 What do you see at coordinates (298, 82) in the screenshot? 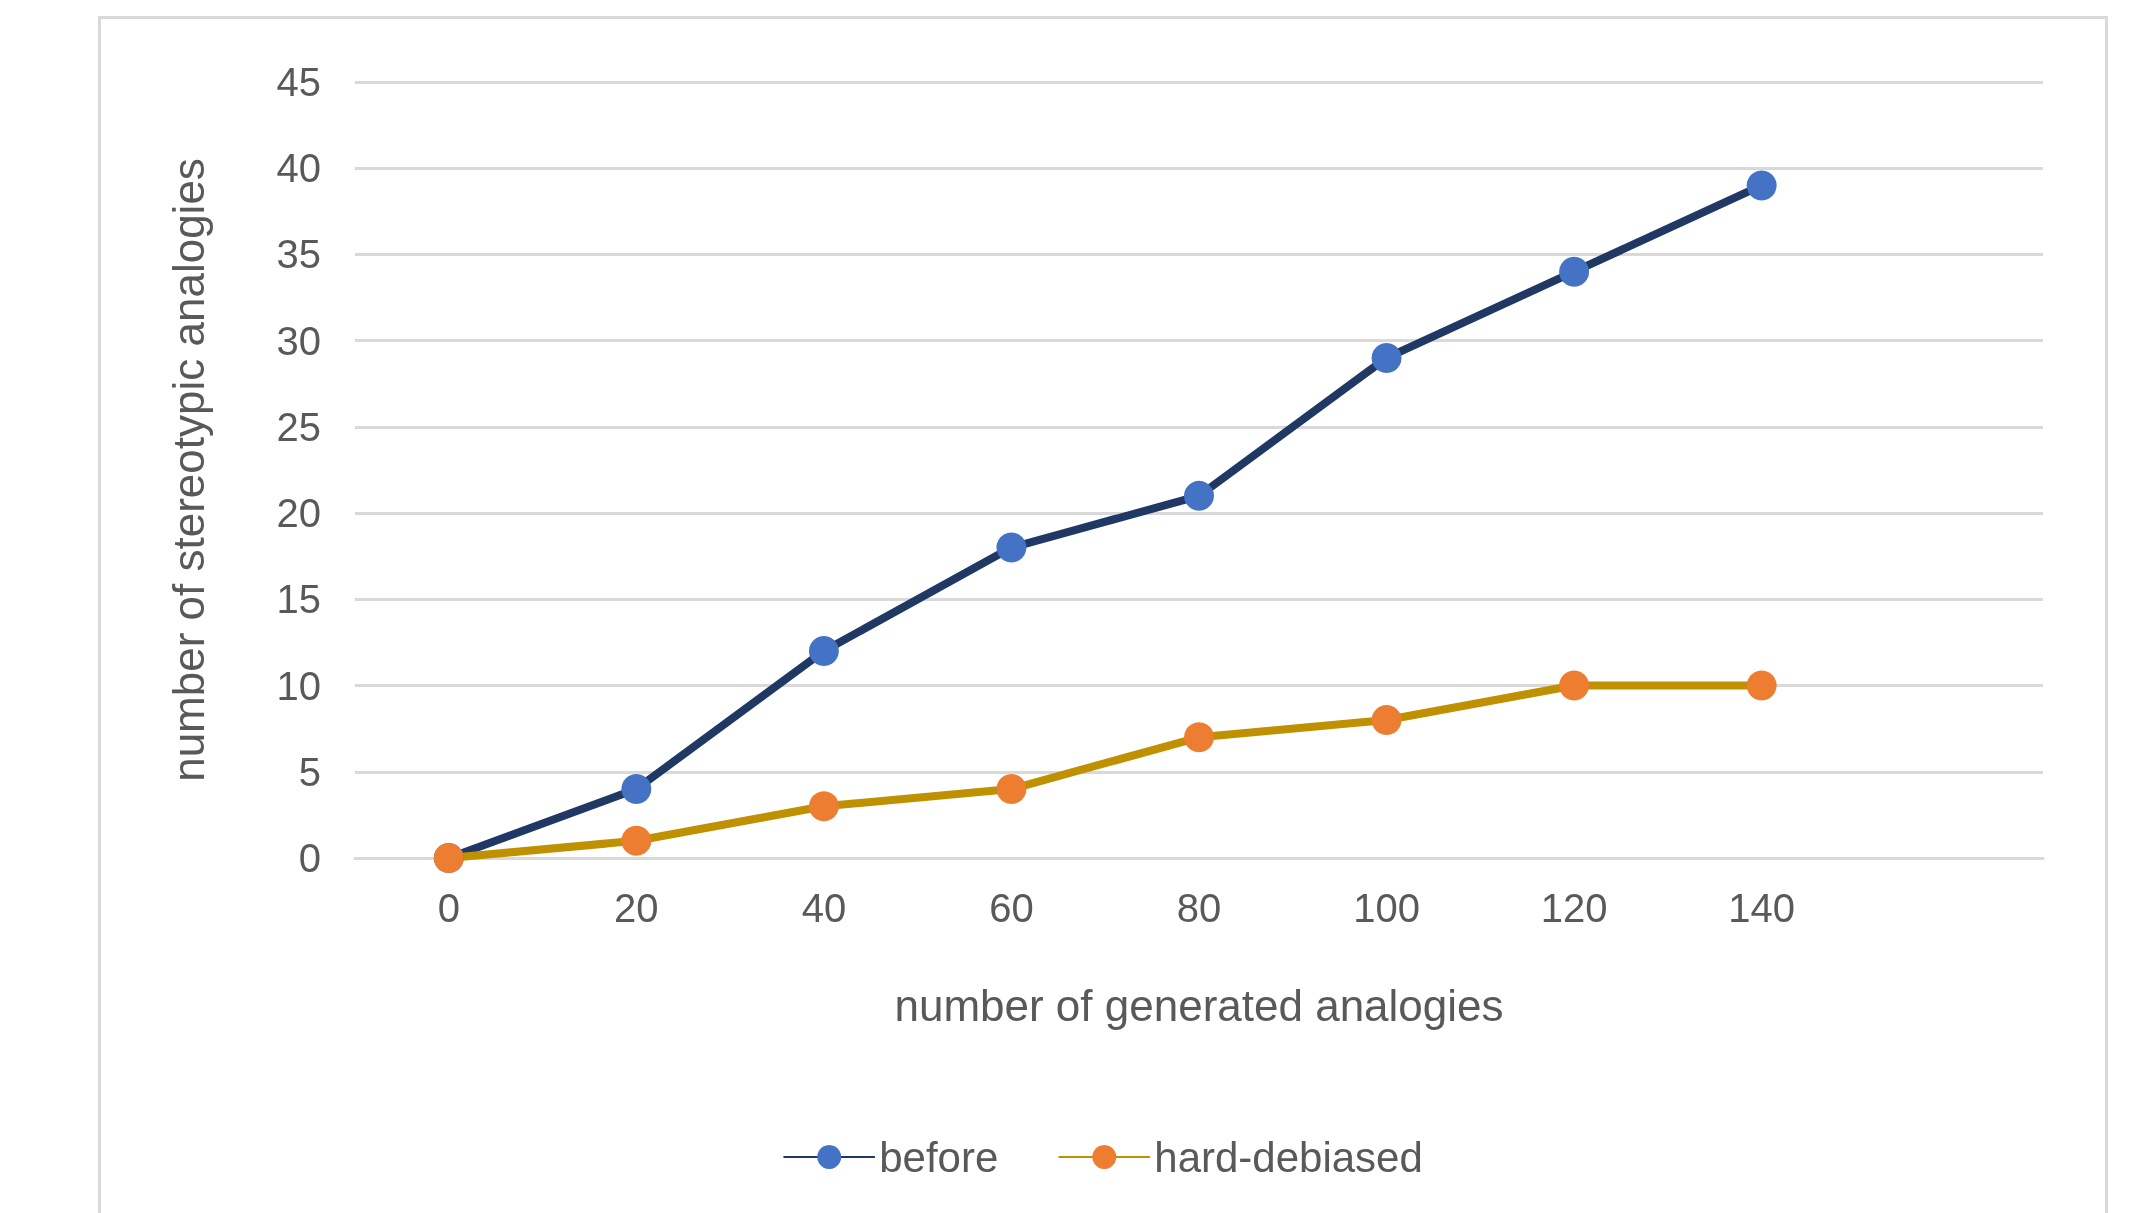
I see `y-tick-label: 45` at bounding box center [298, 82].